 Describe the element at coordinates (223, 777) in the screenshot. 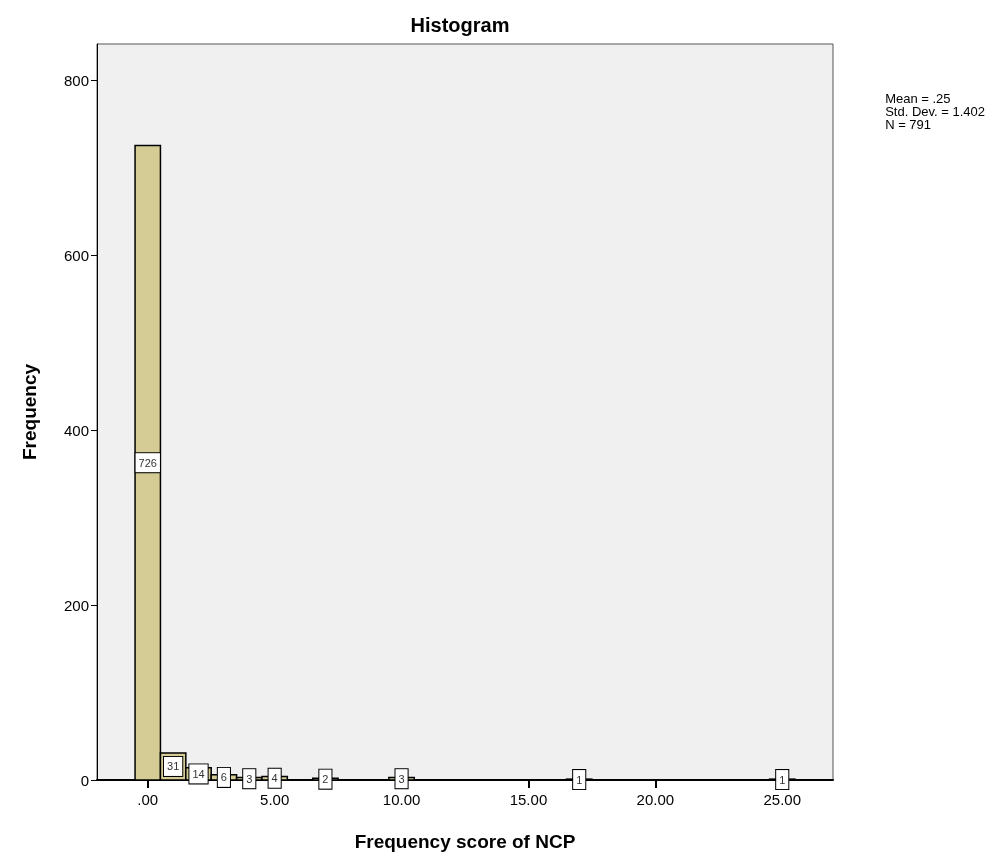

I see `data-label: 6` at that location.